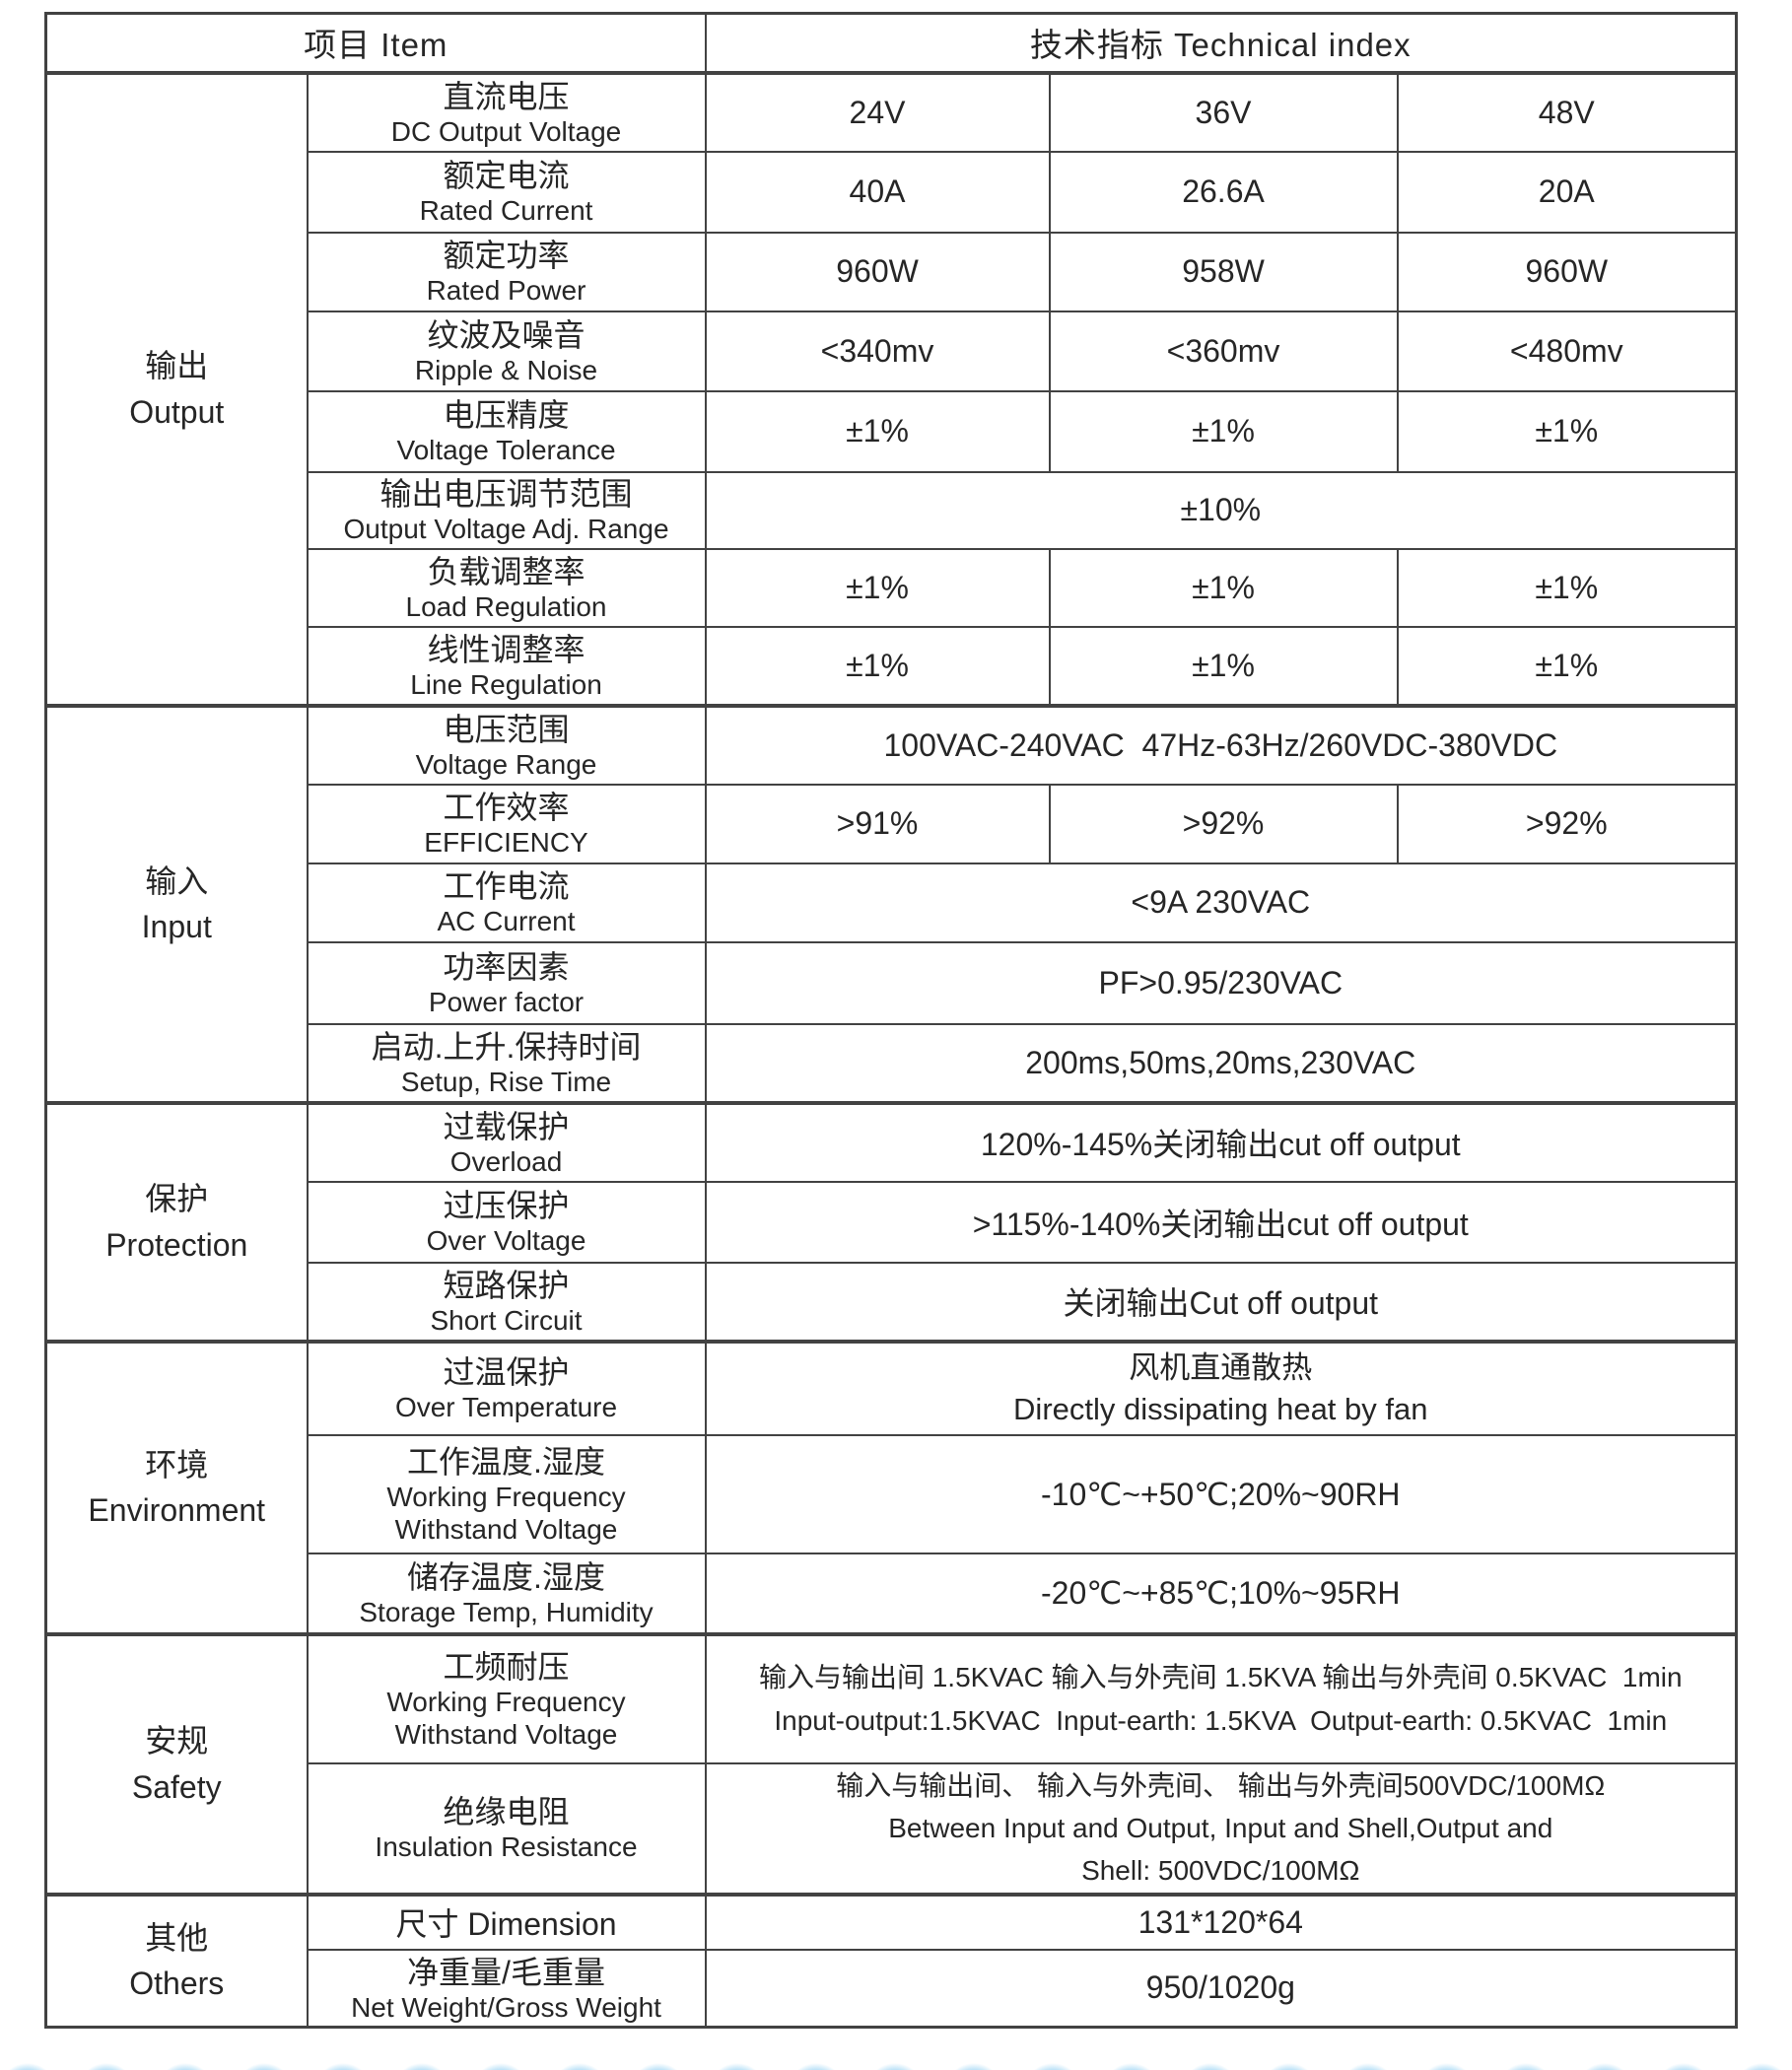 The image size is (1792, 2070). What do you see at coordinates (1567, 192) in the screenshot?
I see `cell-rated-current-48: 20A` at bounding box center [1567, 192].